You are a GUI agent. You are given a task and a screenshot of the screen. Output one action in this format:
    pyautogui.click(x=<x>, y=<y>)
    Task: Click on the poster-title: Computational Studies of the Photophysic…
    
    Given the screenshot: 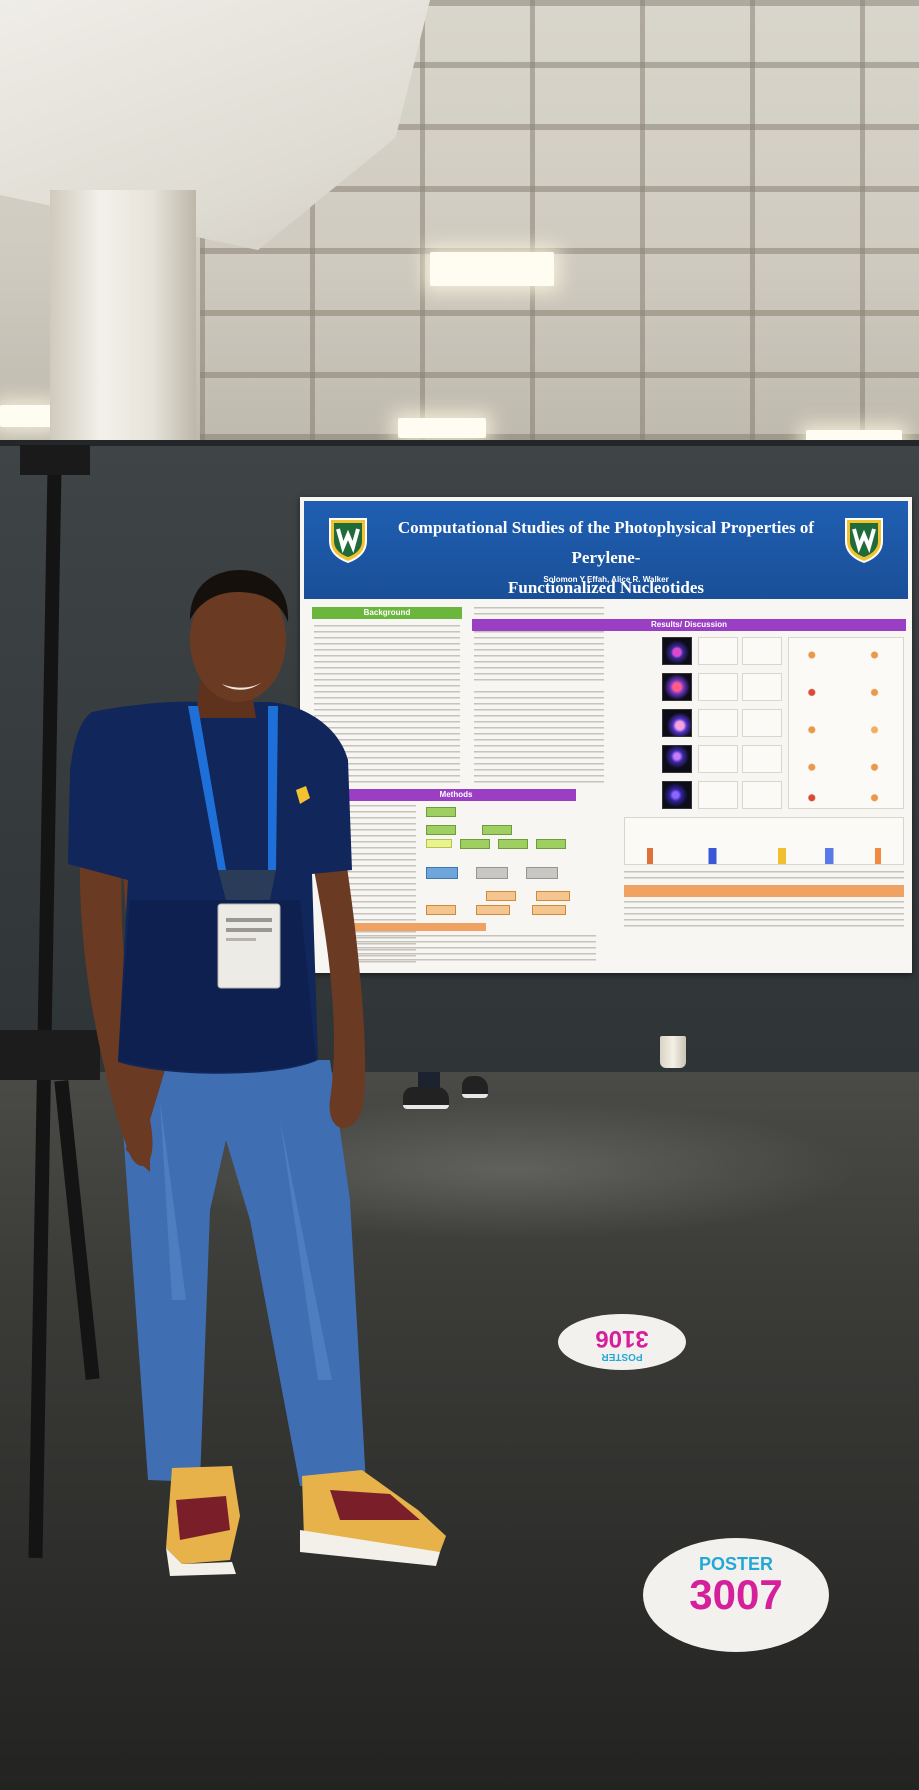 What is the action you would take?
    pyautogui.click(x=606, y=557)
    